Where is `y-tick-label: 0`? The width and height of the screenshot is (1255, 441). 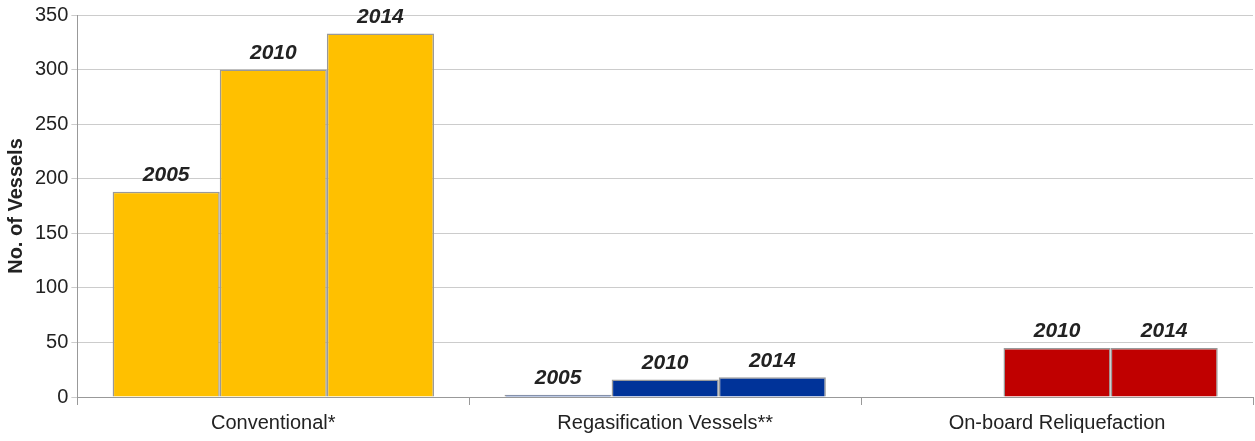
y-tick-label: 0 is located at coordinates (63, 395).